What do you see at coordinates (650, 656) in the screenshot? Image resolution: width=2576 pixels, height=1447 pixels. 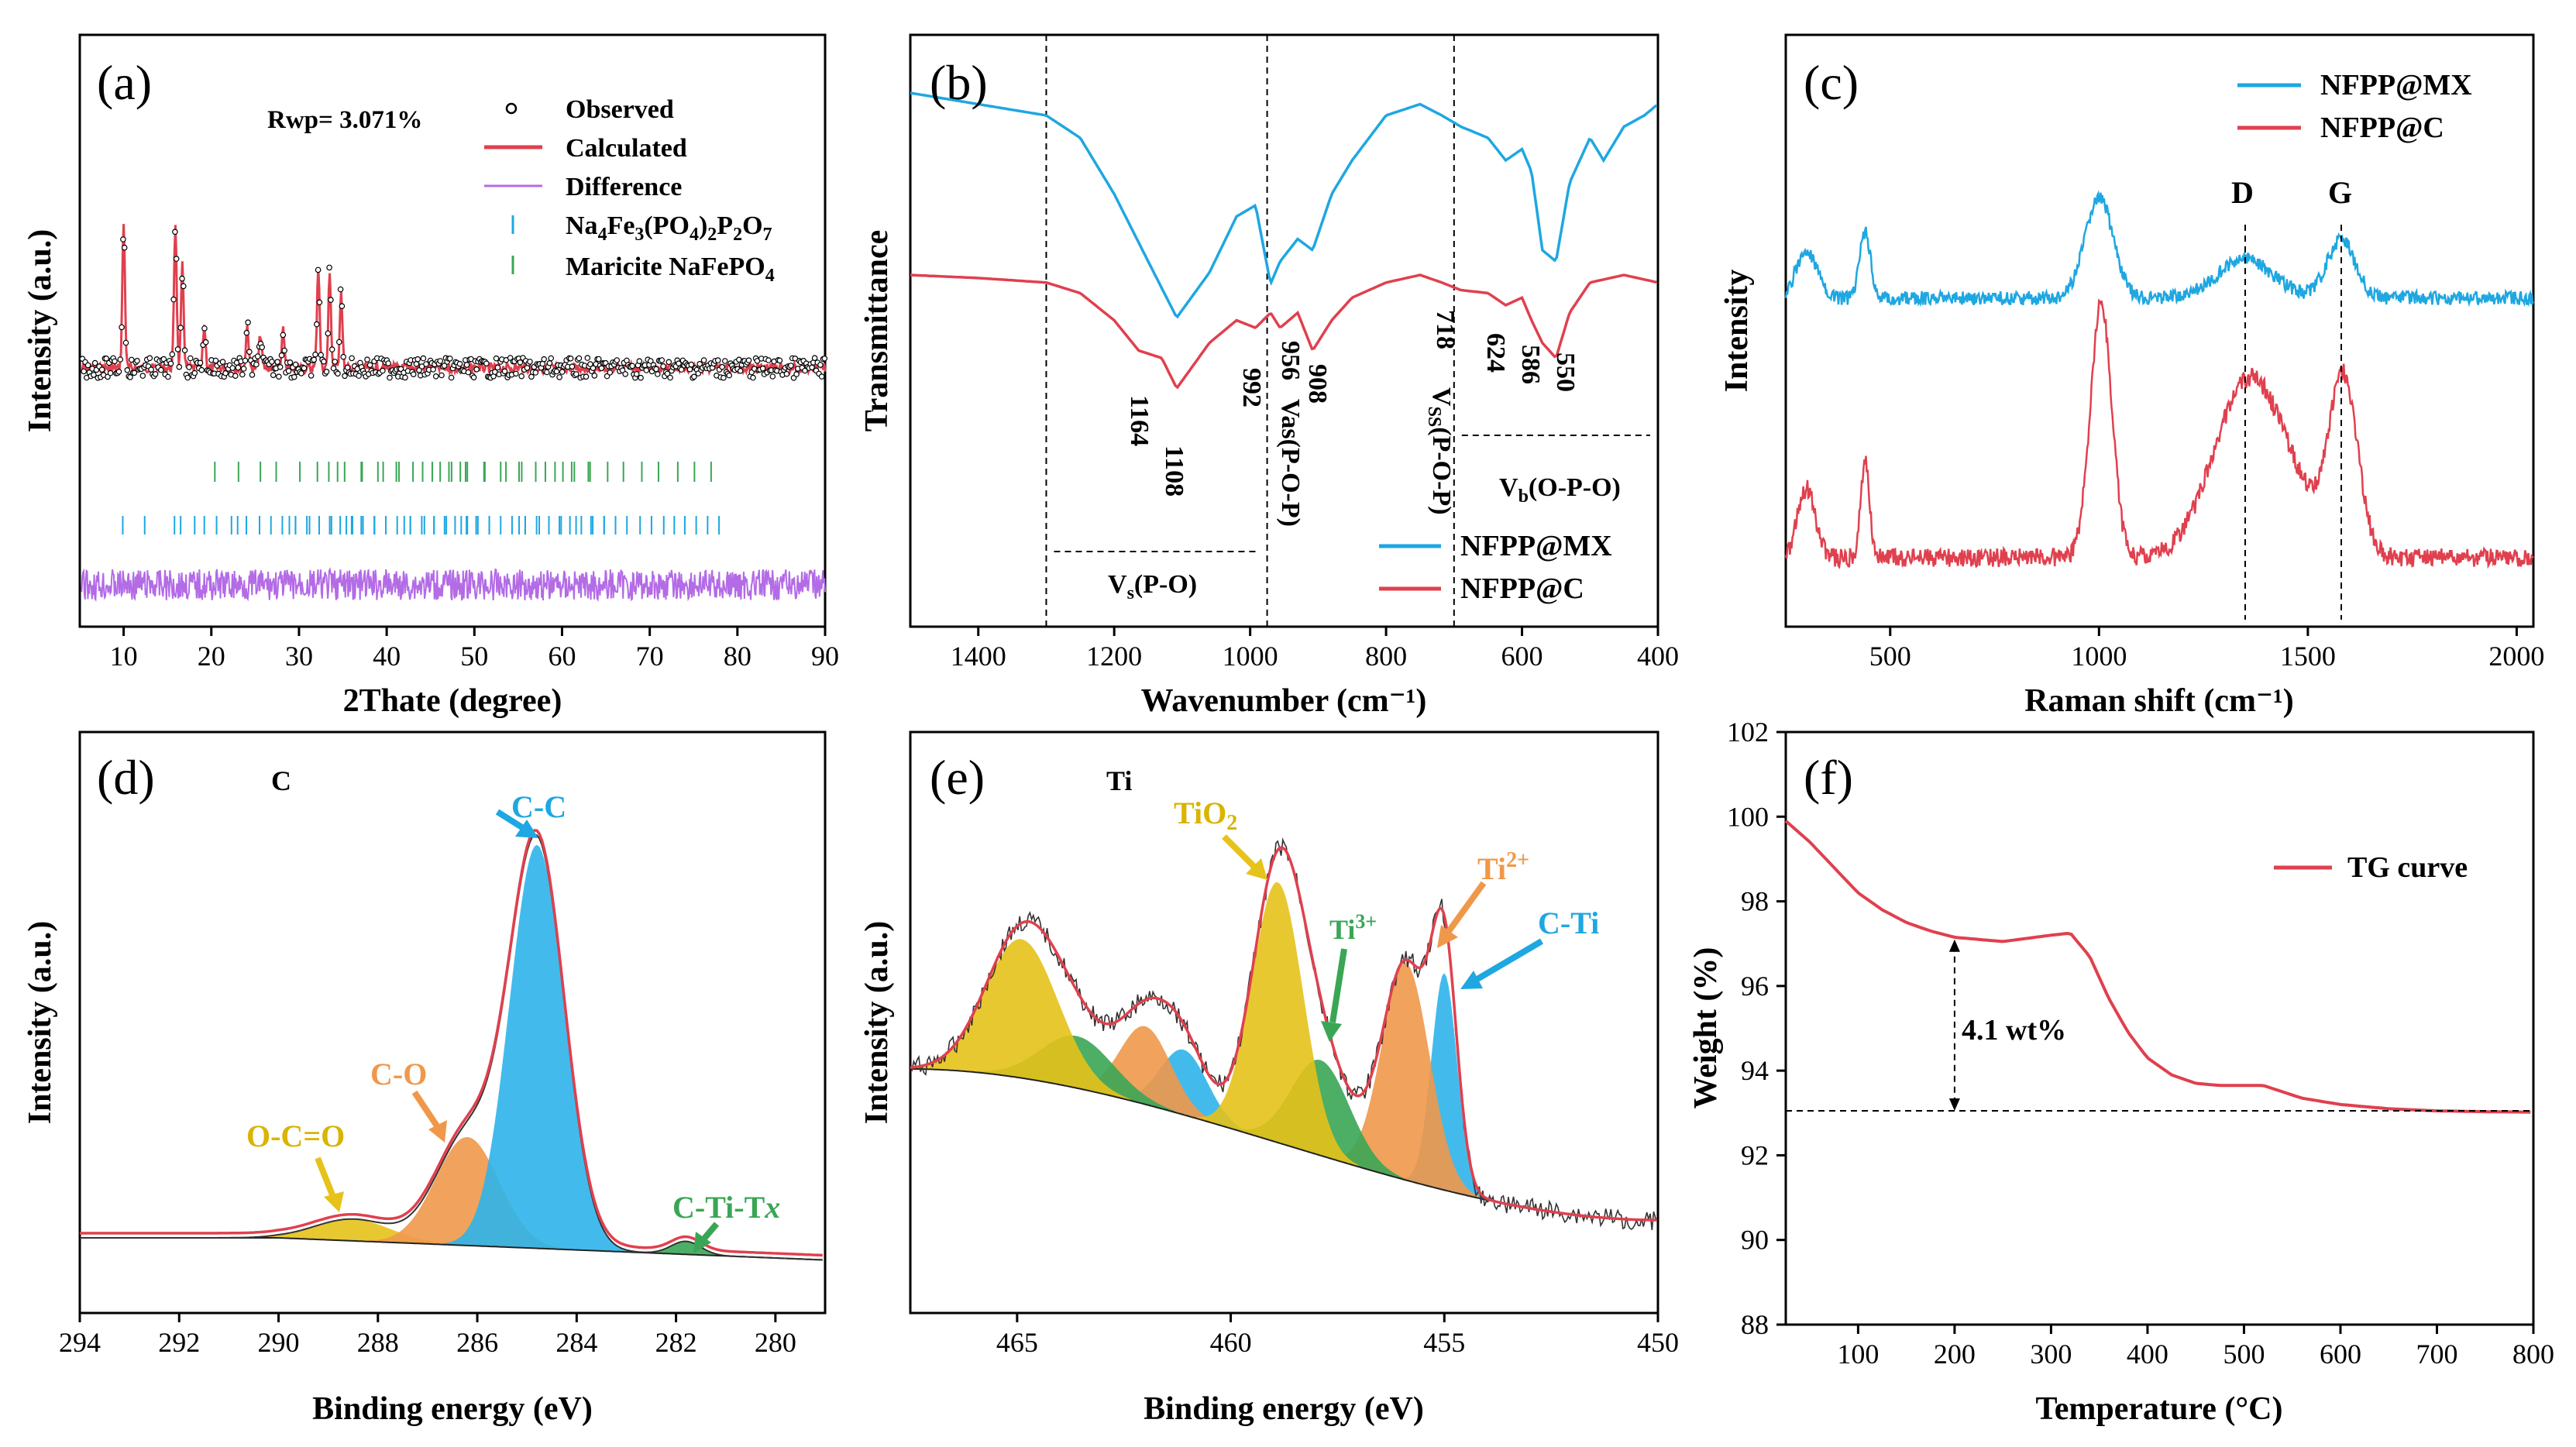 I see `pa-x-ticklabel-70: 70` at bounding box center [650, 656].